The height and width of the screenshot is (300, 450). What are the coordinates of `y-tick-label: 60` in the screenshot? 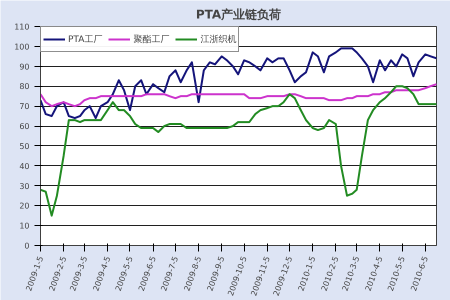 It's located at (24, 127).